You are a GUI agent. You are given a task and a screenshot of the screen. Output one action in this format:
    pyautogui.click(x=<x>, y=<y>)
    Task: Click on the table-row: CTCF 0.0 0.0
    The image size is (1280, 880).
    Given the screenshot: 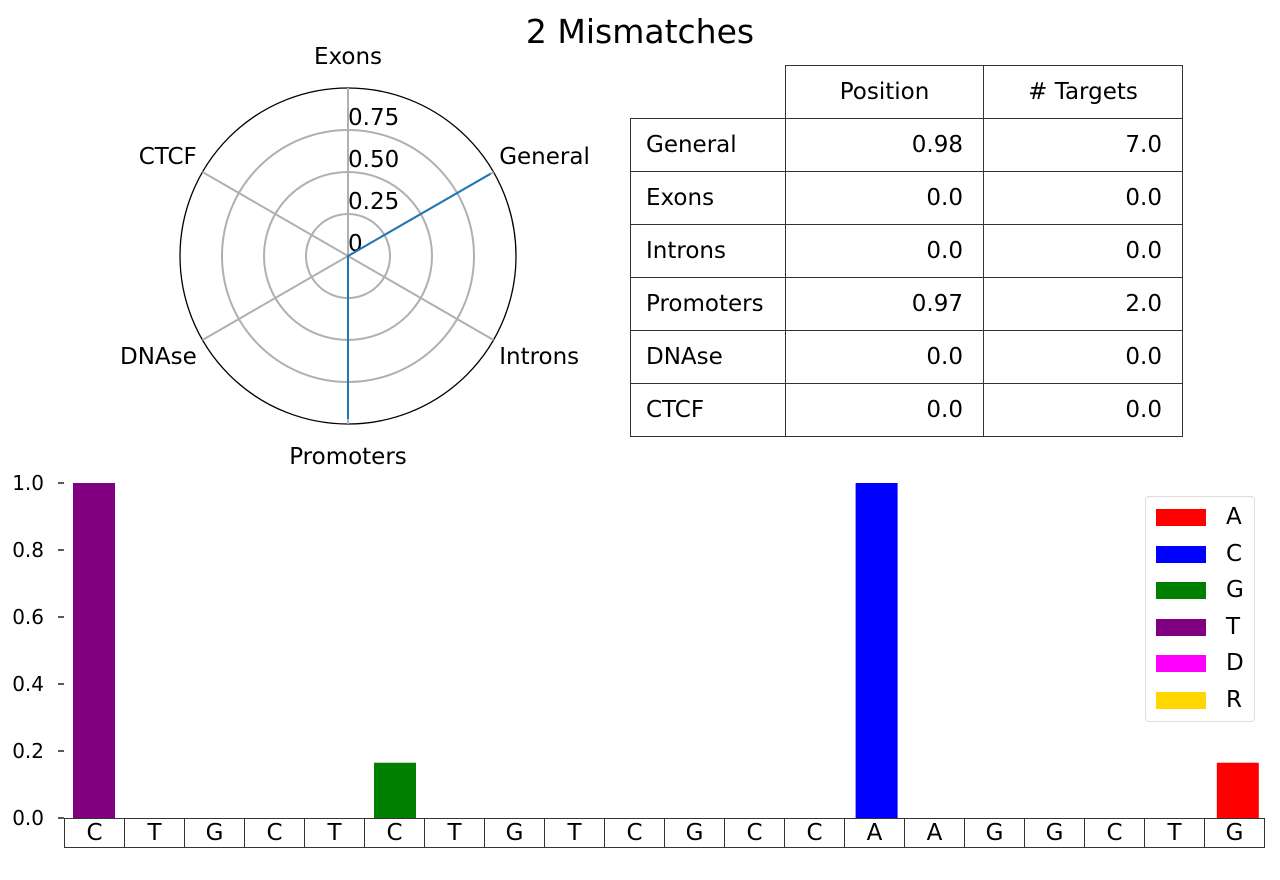 What is the action you would take?
    pyautogui.click(x=906, y=410)
    